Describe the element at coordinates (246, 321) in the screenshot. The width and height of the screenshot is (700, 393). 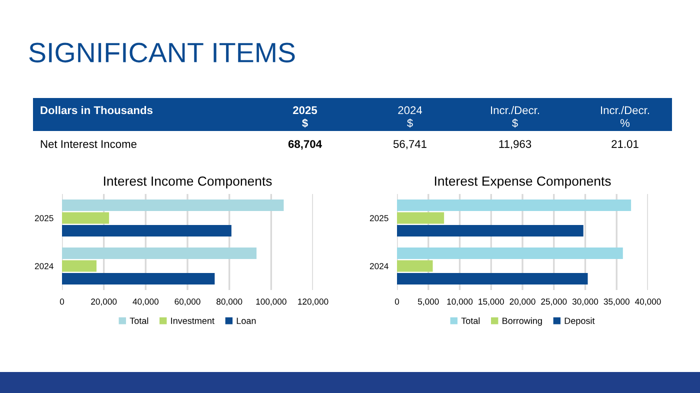
I see `legend-label: Loan` at that location.